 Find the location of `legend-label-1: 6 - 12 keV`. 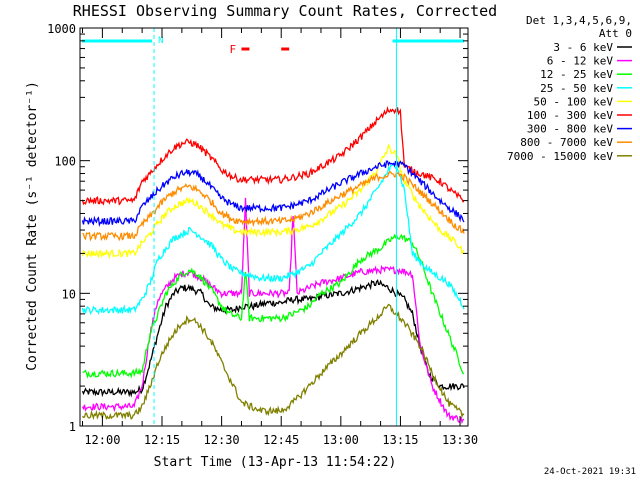

legend-label-1: 6 - 12 keV is located at coordinates (580, 61).